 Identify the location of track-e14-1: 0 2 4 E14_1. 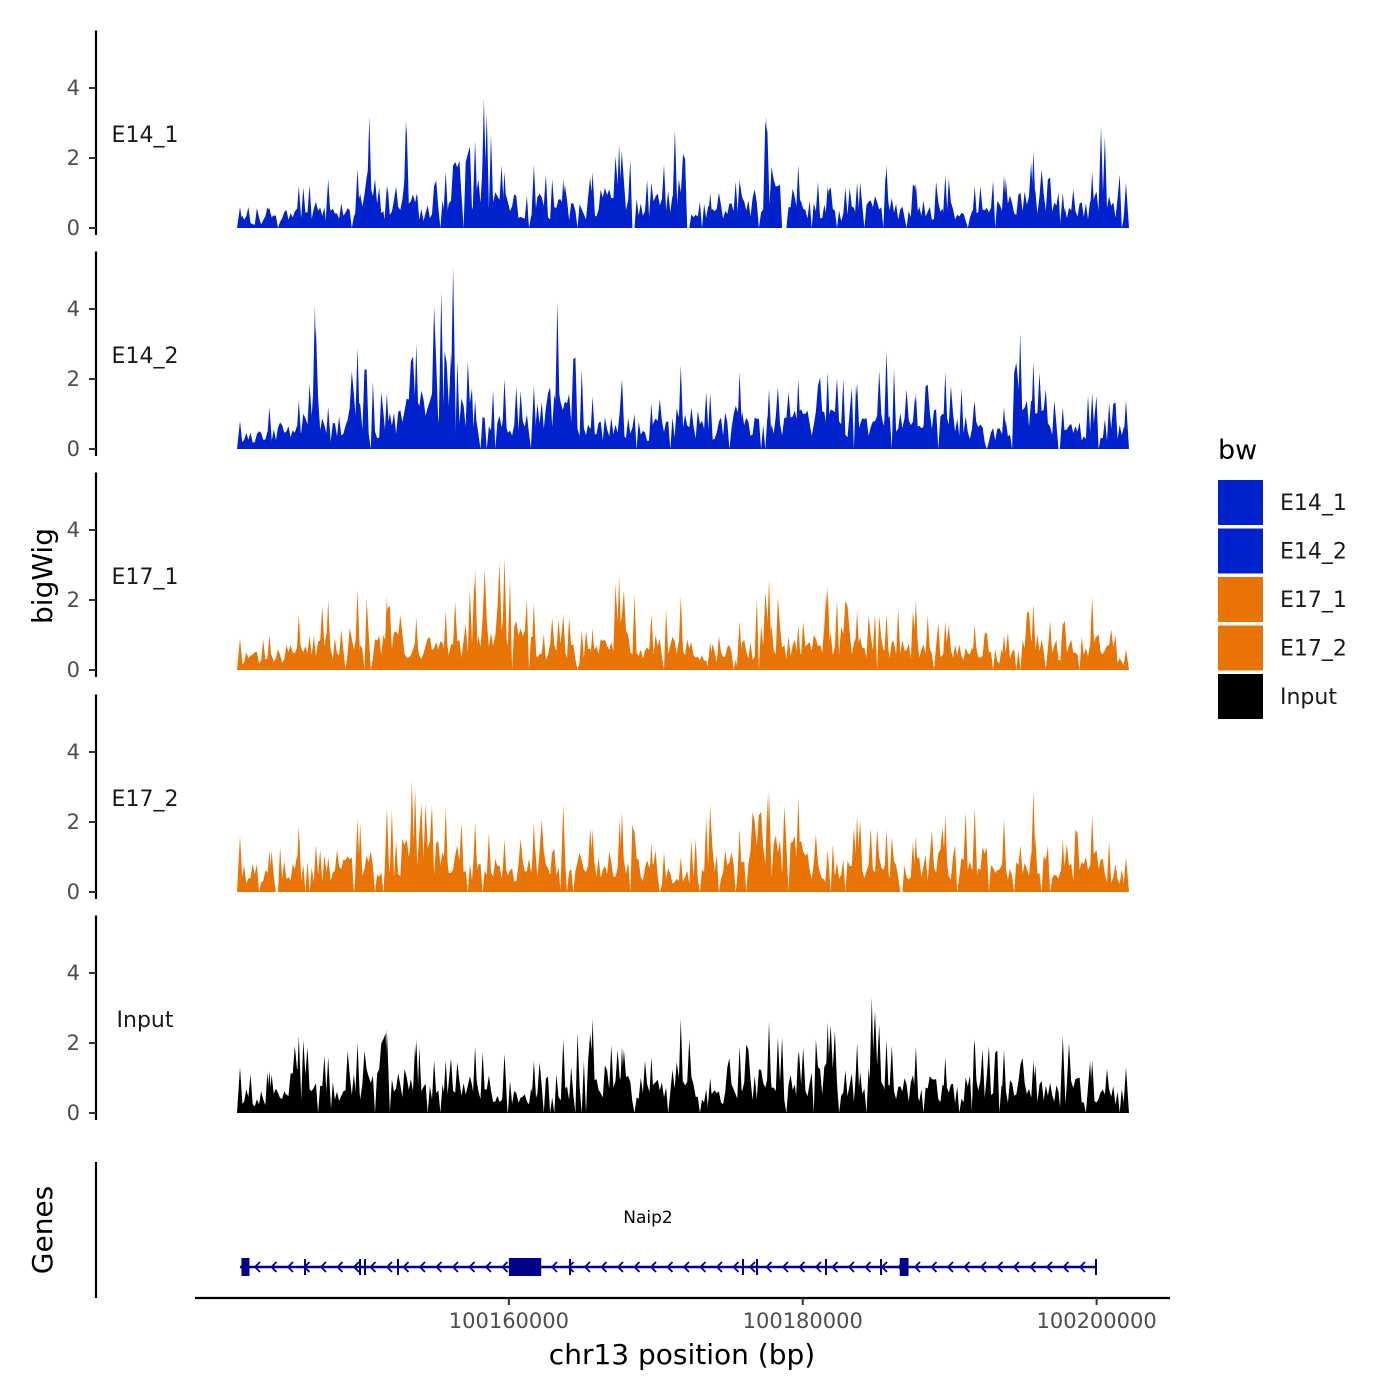
(598, 135).